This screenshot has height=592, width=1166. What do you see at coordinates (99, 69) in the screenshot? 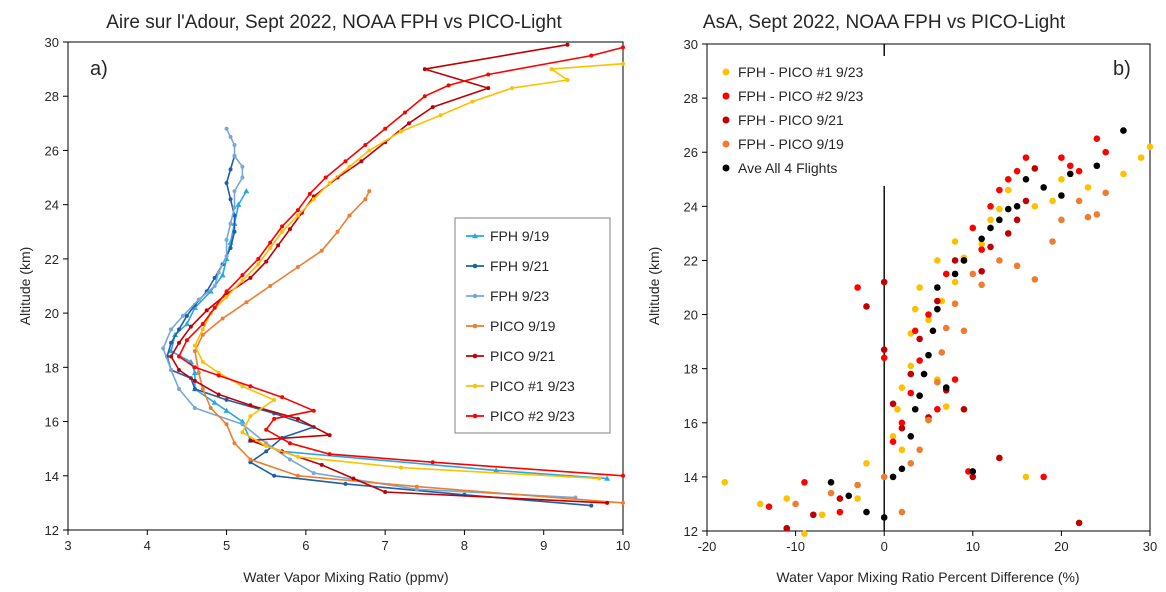
I see `chart-a-panel-label: a)` at bounding box center [99, 69].